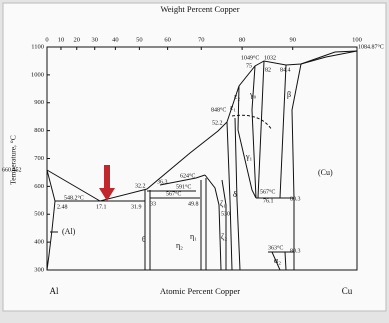 This screenshot has height=323, width=389. What do you see at coordinates (357, 39) in the screenshot?
I see `top-tick-label: 100` at bounding box center [357, 39].